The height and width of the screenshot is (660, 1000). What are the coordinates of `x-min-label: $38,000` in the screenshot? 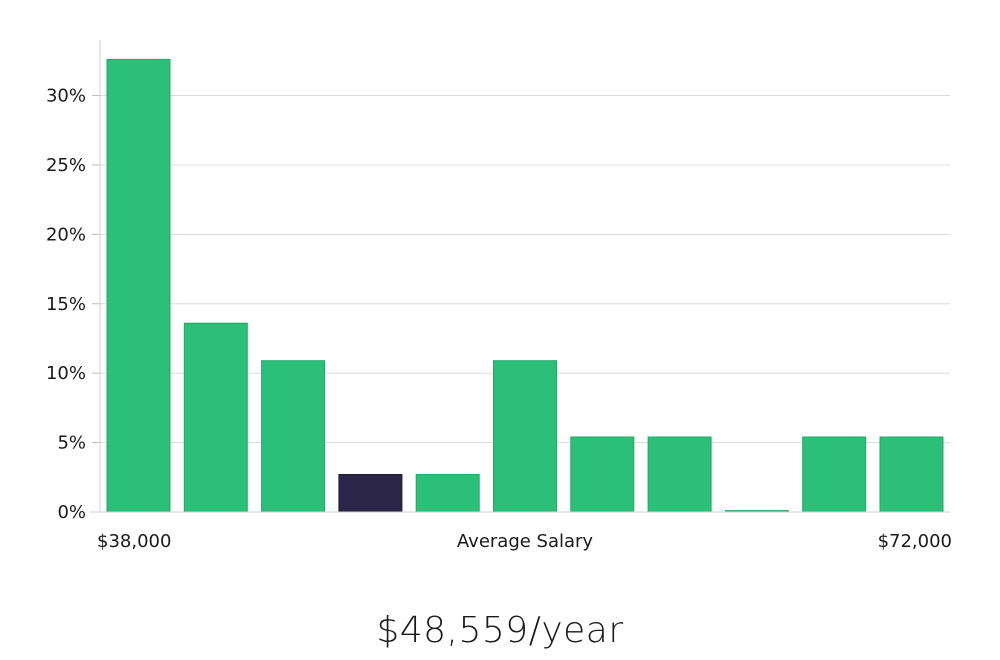 It's located at (134, 541).